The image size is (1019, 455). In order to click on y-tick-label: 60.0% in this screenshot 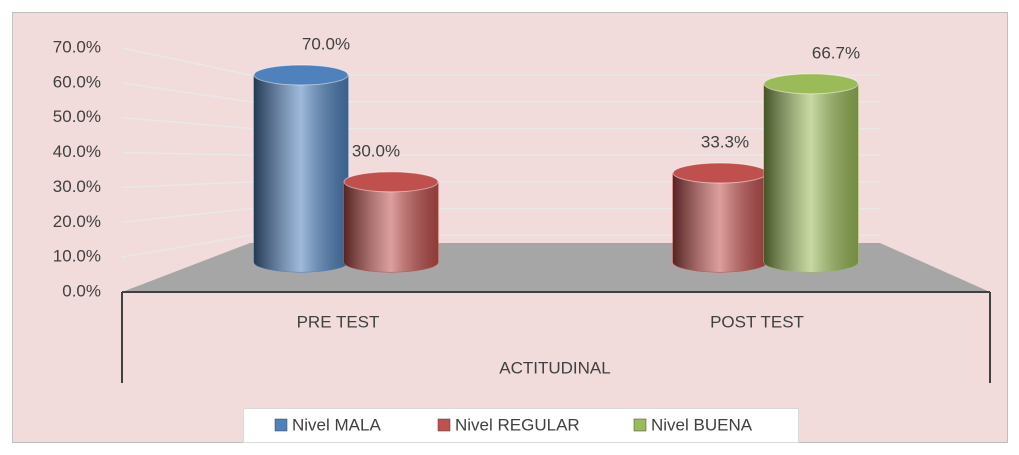, I will do `click(77, 81)`.